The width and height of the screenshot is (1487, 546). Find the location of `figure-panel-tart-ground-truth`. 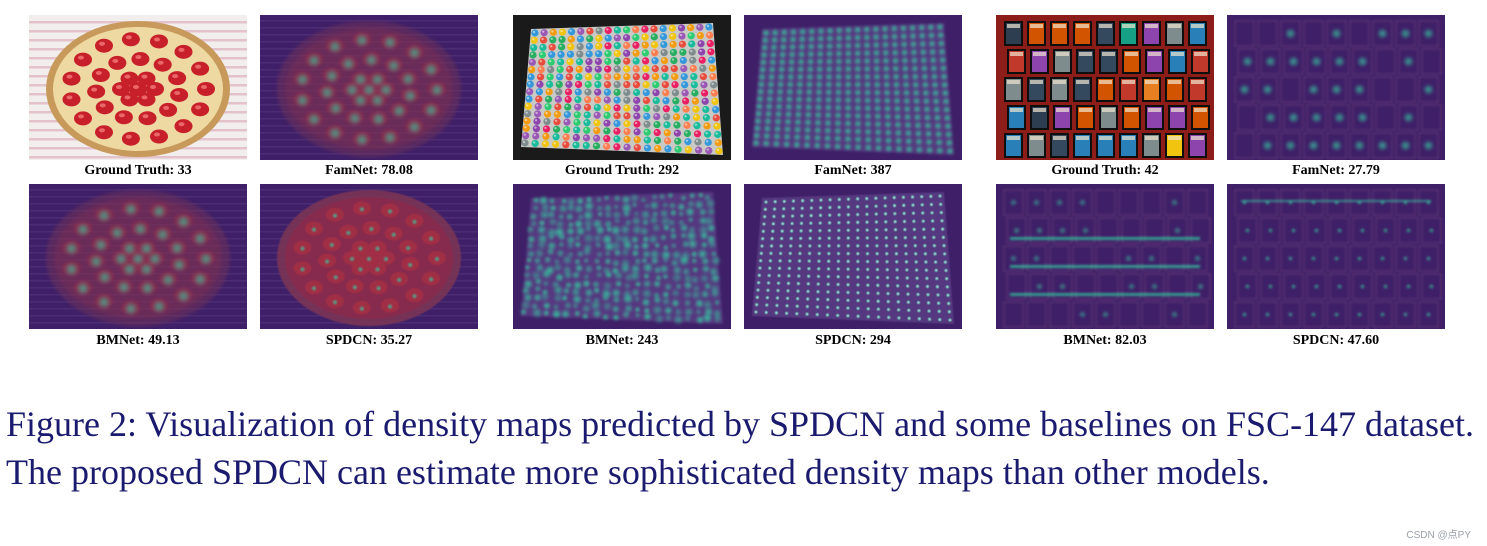

figure-panel-tart-ground-truth is located at coordinates (138, 87).